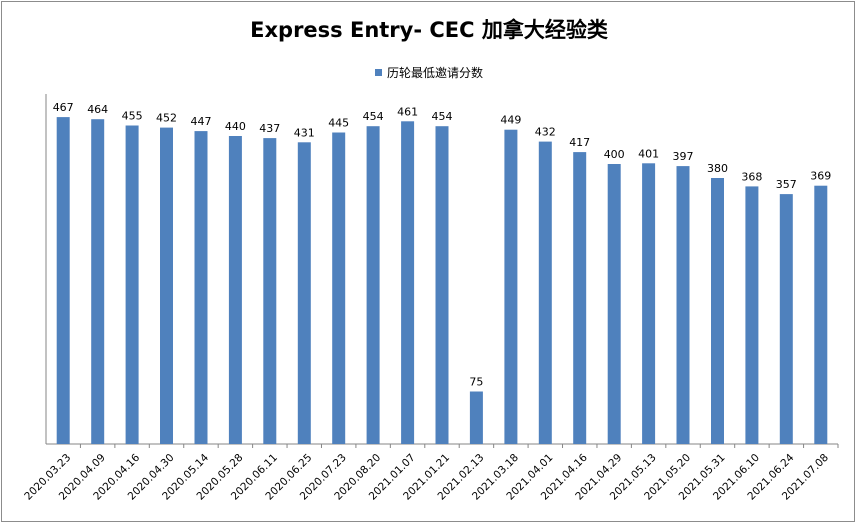  Describe the element at coordinates (820, 176) in the screenshot. I see `data-label: 369` at that location.